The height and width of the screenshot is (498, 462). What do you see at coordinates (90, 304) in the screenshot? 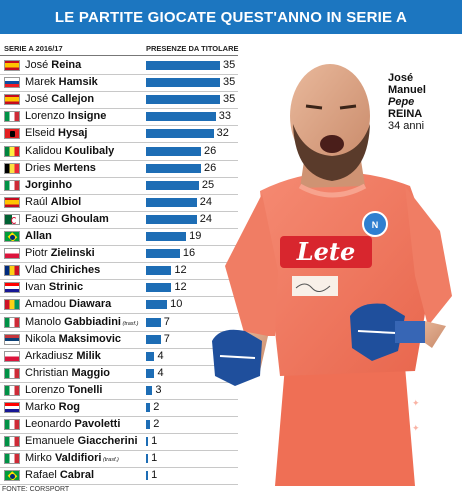
I see `player-last-name: Diawara` at bounding box center [90, 304].